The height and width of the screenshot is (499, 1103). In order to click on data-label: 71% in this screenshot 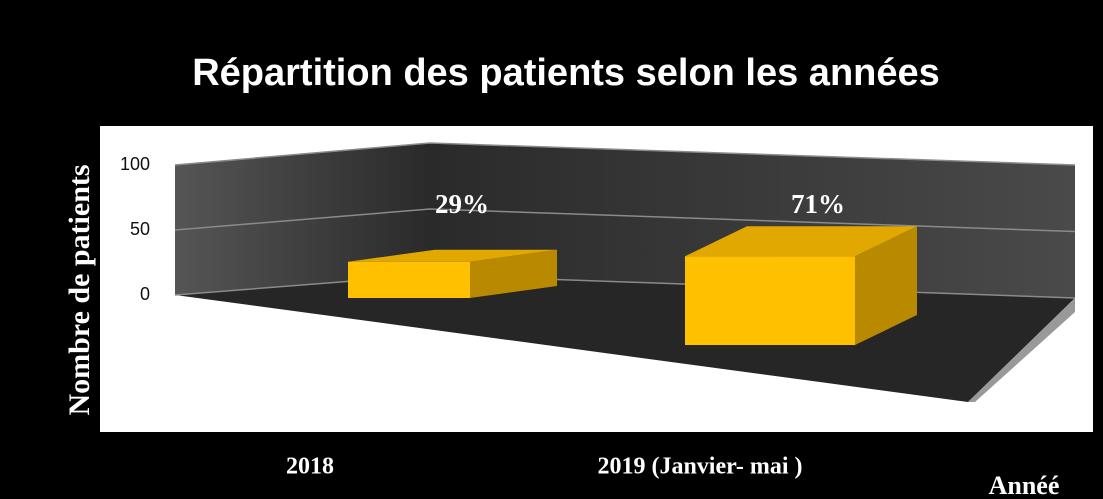, I will do `click(818, 204)`.